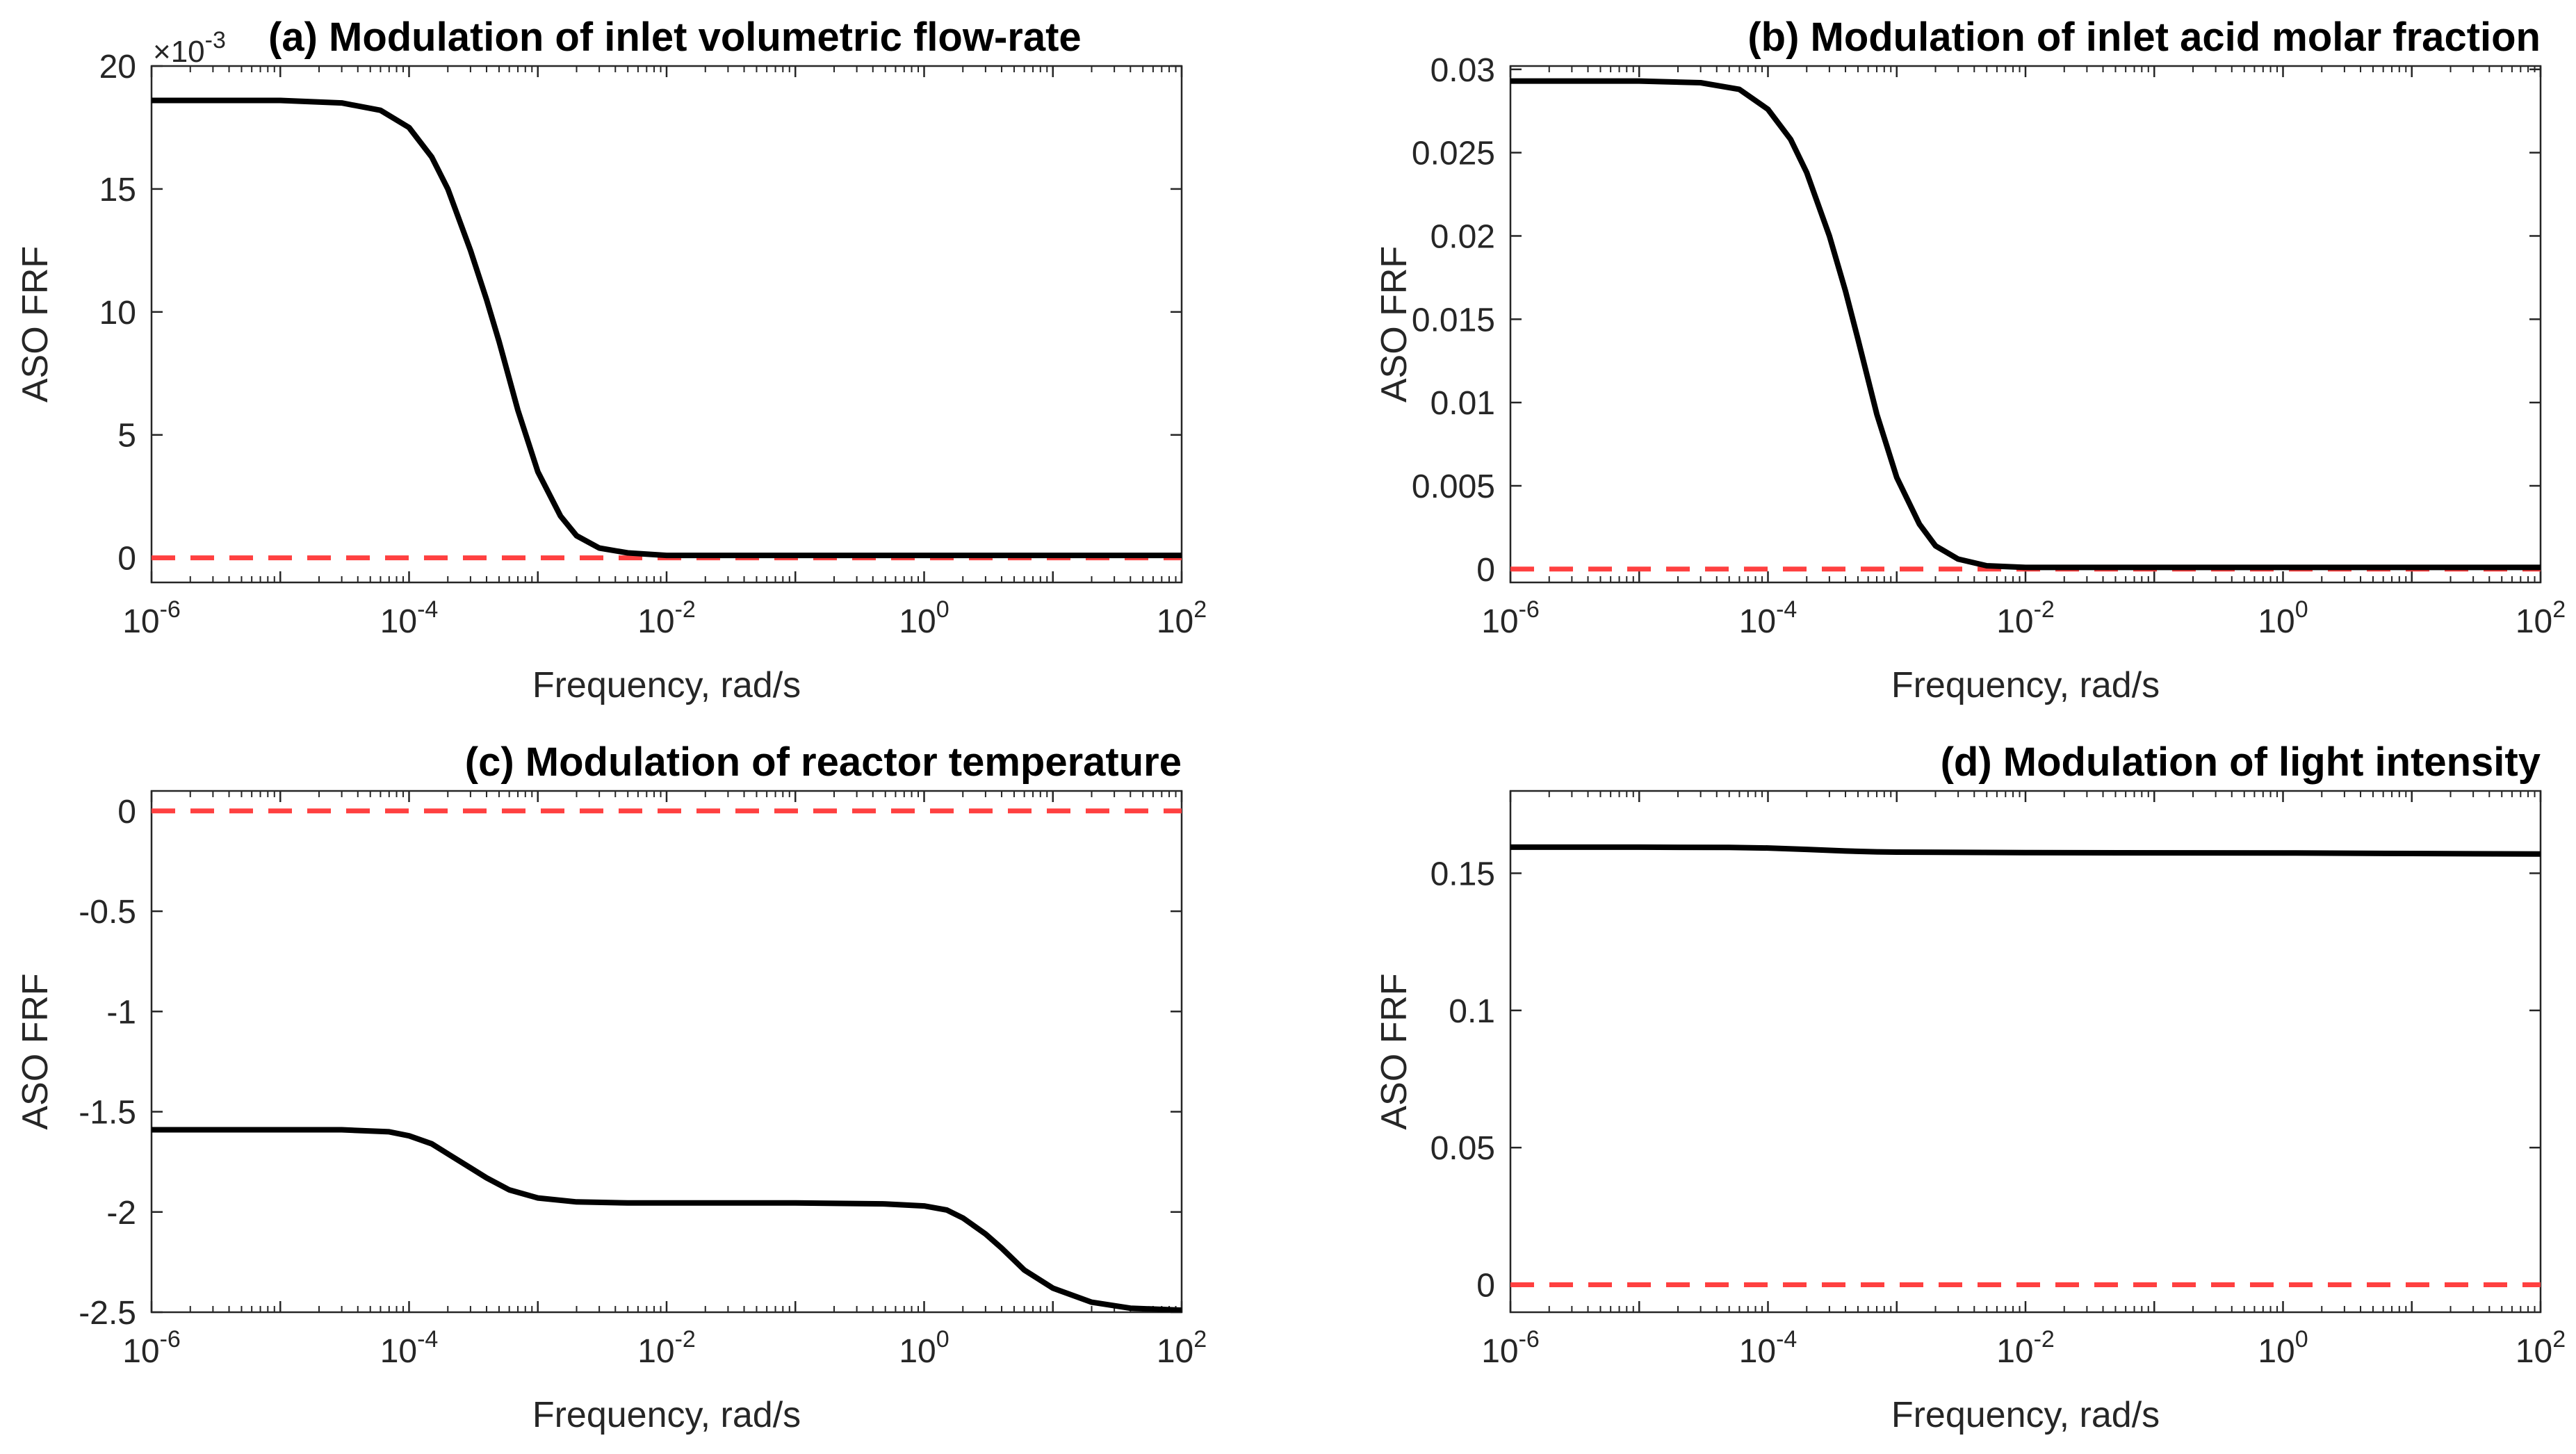 This screenshot has width=2576, height=1454. Describe the element at coordinates (2241, 763) in the screenshot. I see `chart-title: (d) Modulation of light intensity` at that location.